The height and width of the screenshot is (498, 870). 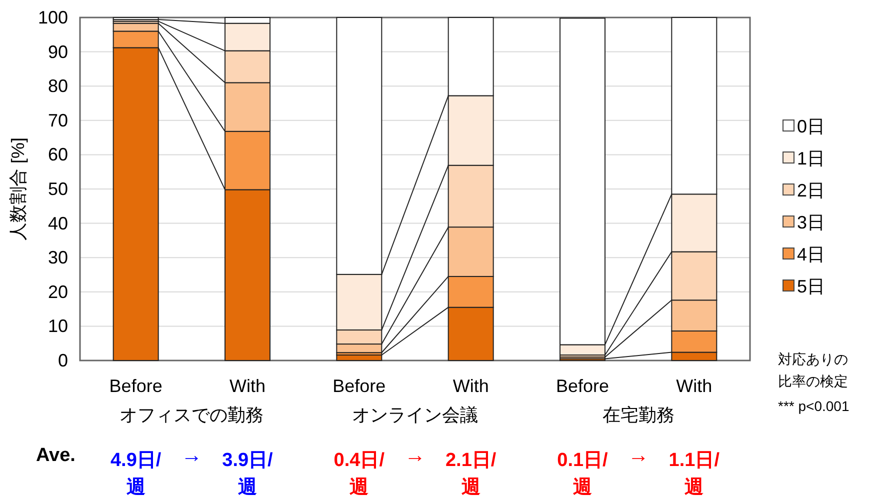 What do you see at coordinates (811, 254) in the screenshot?
I see `legend-label: 4日` at bounding box center [811, 254].